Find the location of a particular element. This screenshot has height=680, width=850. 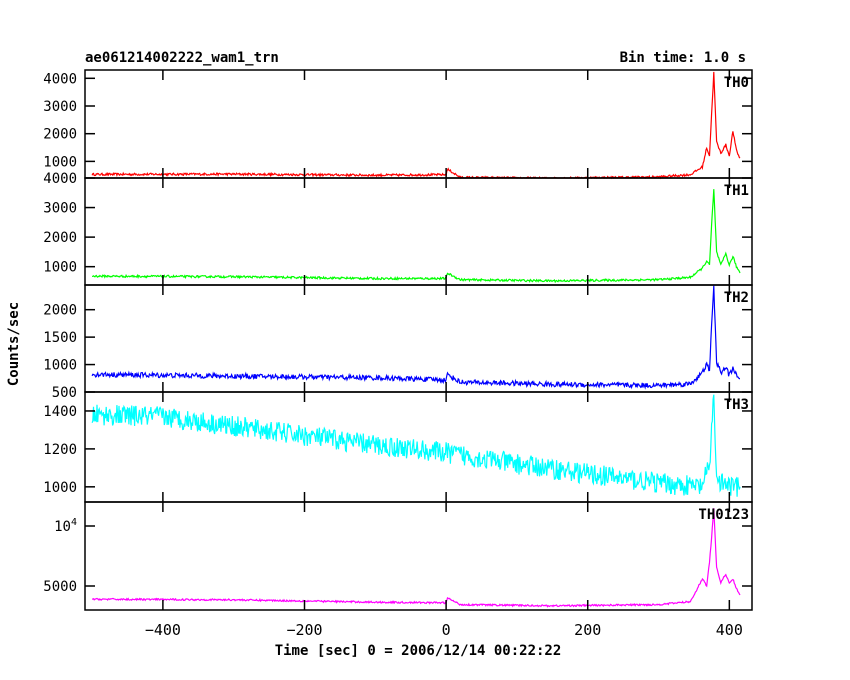

series-line-th0123 is located at coordinates (416, 558).